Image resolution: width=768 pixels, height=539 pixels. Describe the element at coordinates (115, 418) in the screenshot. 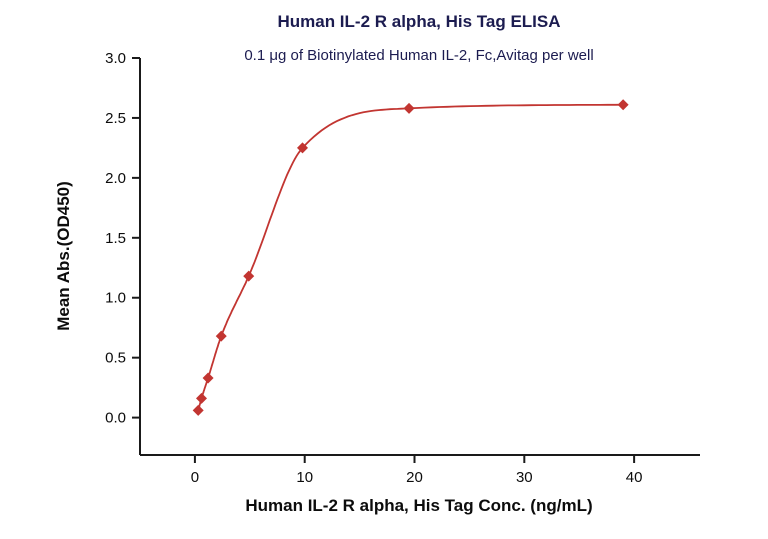

I see `y-tick-label: 0.0` at that location.